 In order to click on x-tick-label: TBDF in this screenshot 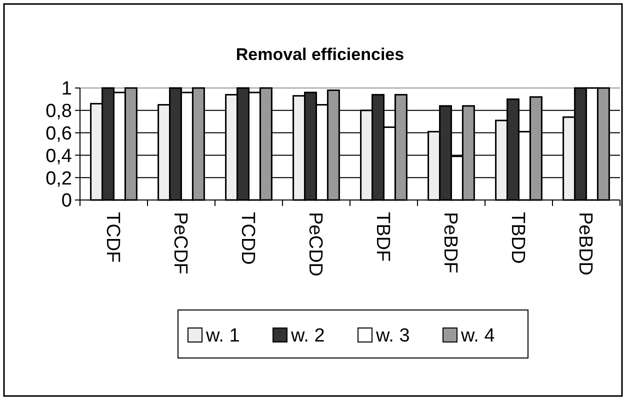, I will do `click(383, 237)`.